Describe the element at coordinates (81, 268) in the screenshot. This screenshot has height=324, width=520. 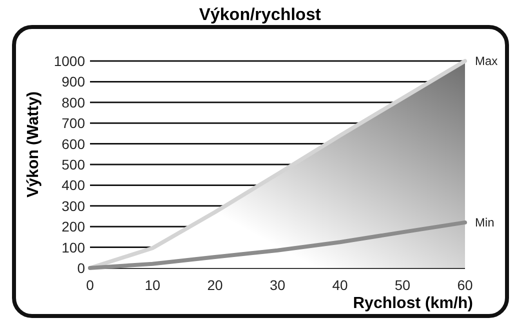
I see `y-tick-label: 0` at that location.